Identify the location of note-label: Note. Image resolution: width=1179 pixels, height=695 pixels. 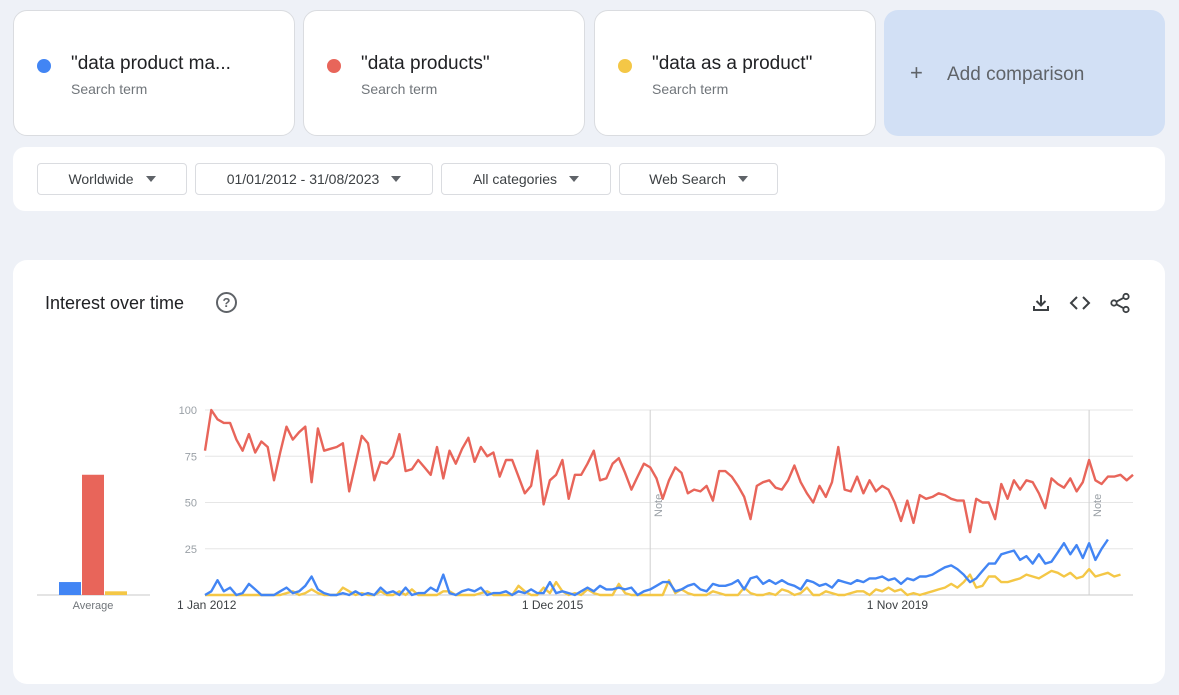
(1098, 505).